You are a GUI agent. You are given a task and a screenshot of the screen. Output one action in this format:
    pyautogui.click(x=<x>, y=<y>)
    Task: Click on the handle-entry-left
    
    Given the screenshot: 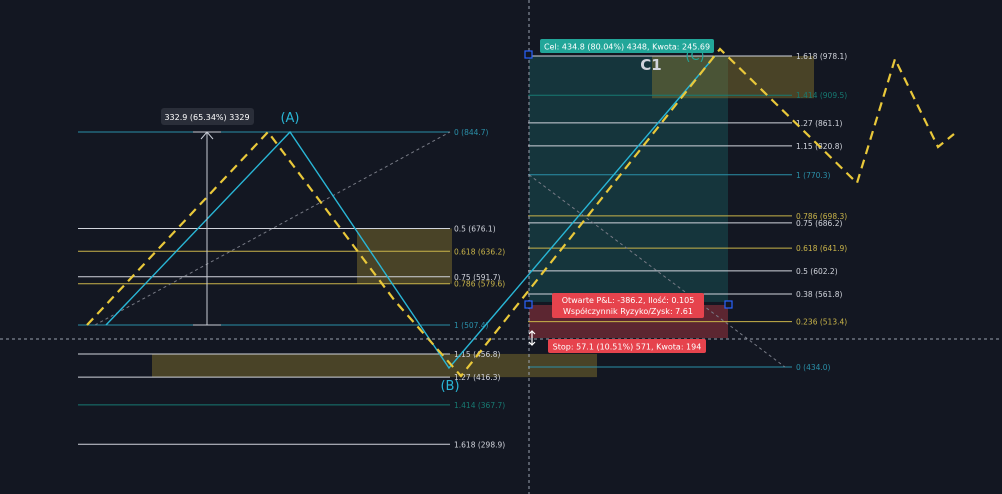 What is the action you would take?
    pyautogui.click(x=528, y=304)
    